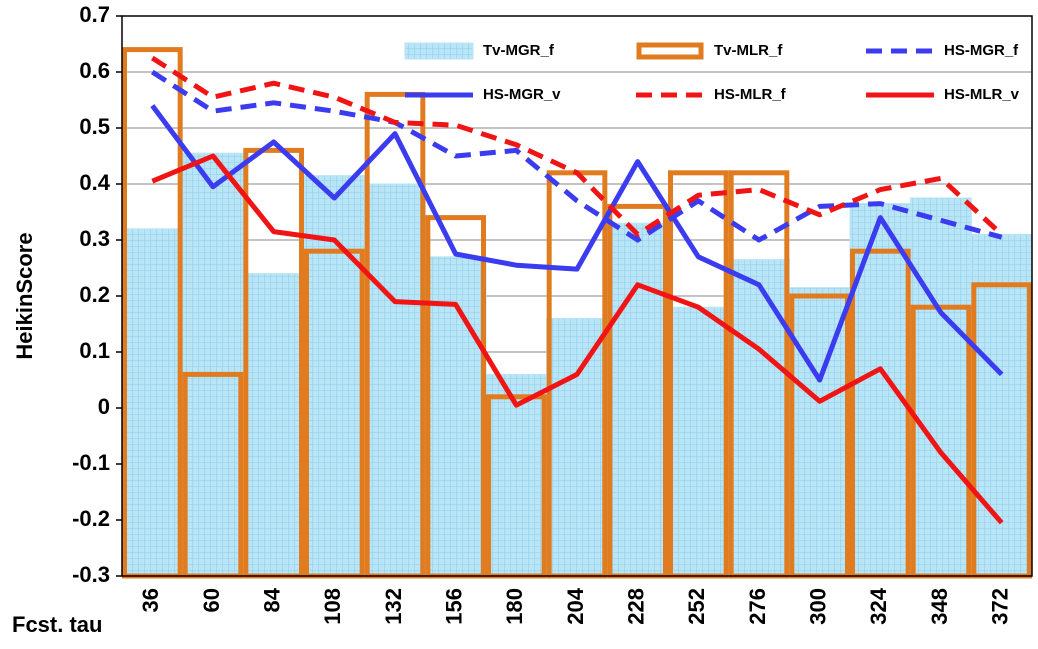 This screenshot has height=649, width=1038. I want to click on y-tick-label: 0.5, so click(94, 126).